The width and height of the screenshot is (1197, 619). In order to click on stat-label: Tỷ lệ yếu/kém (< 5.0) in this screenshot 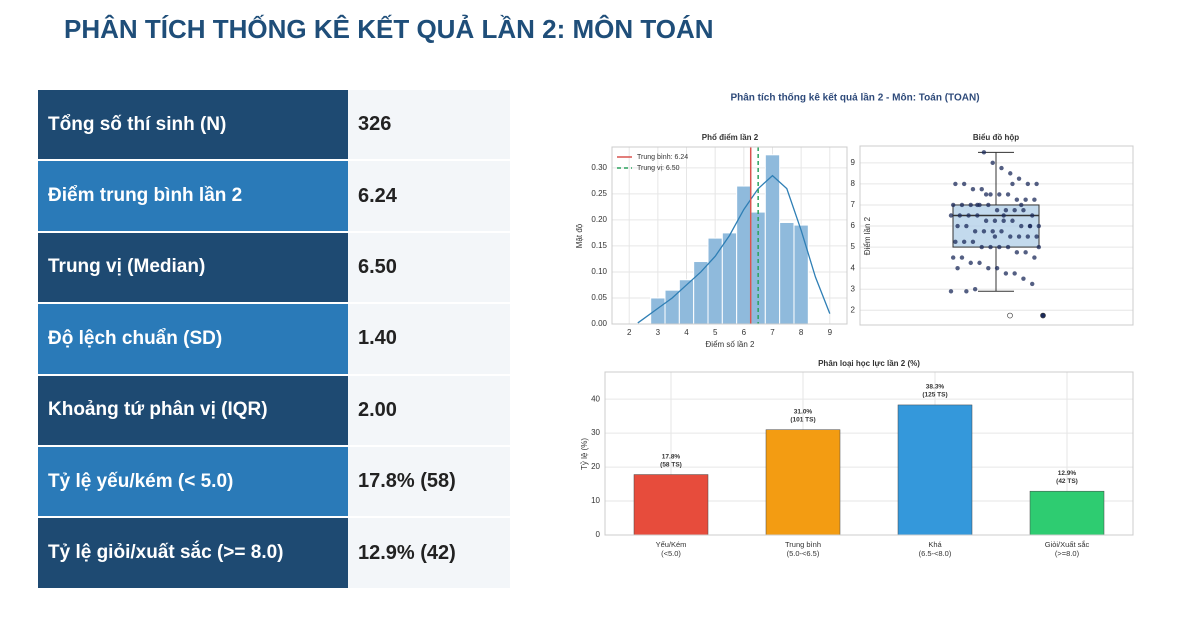, I will do `click(193, 482)`.